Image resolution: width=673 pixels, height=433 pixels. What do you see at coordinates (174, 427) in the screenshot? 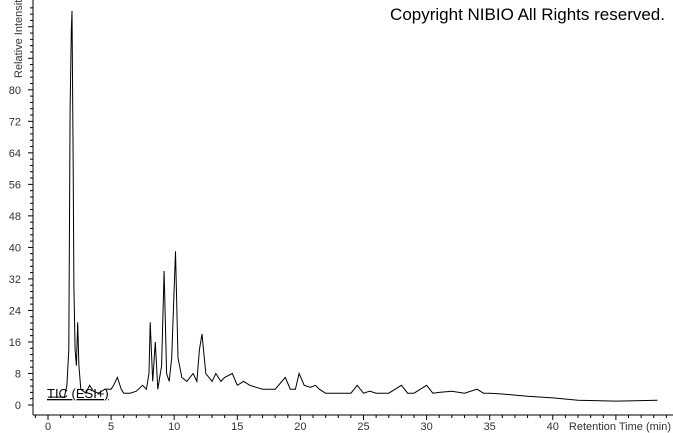
I see `x-tick-label: 10` at bounding box center [174, 427].